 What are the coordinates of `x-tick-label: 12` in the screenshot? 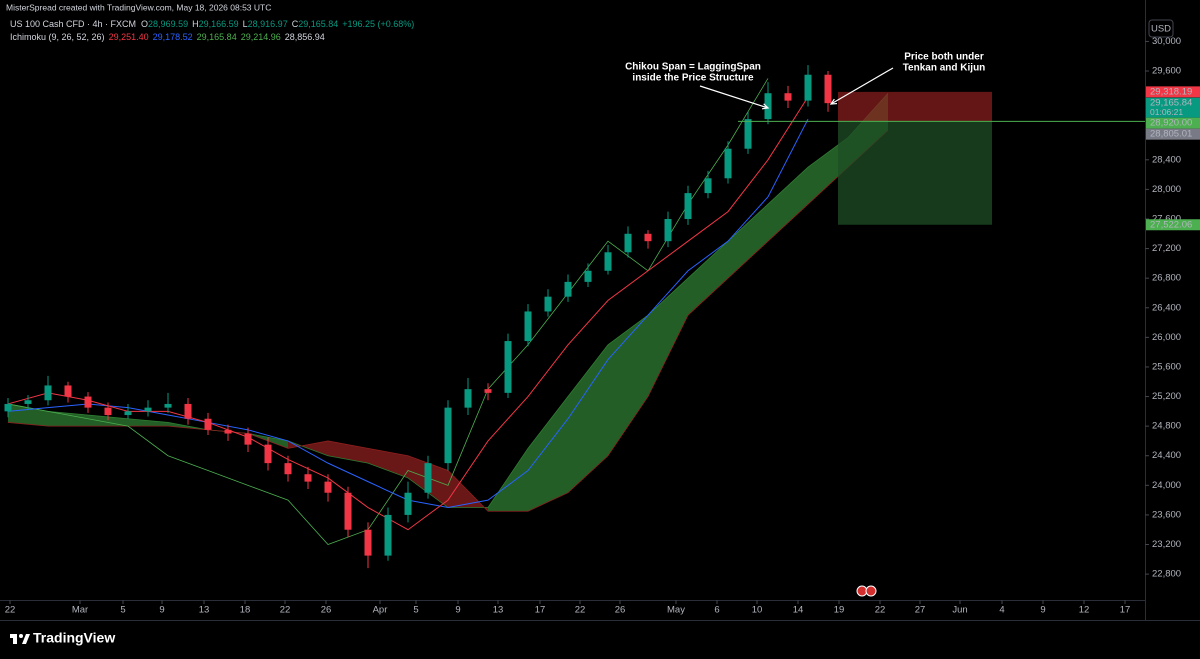 It's located at (1084, 610).